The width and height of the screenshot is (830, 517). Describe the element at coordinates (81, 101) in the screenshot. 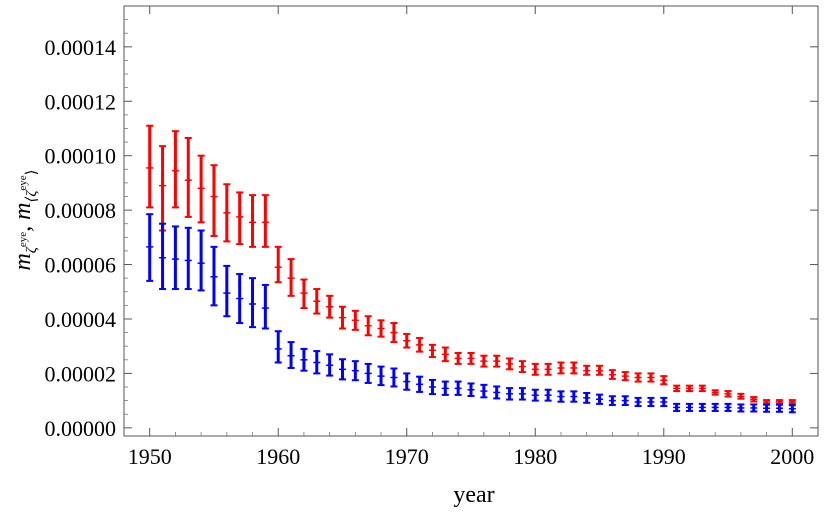

I see `y-tick-label: 0.00012` at that location.